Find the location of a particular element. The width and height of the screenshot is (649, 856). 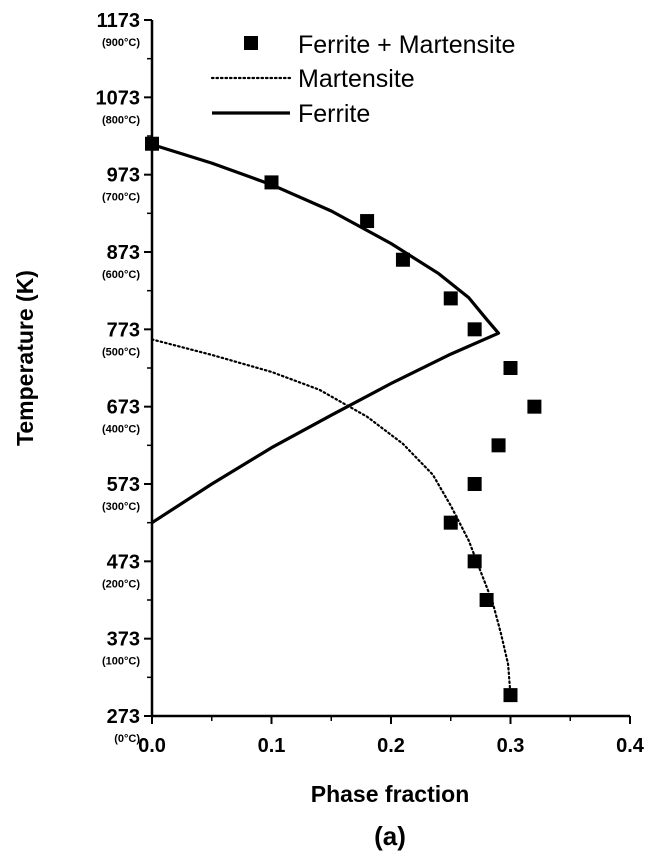

y-tick-sublabel: (400°C) is located at coordinates (121, 430).